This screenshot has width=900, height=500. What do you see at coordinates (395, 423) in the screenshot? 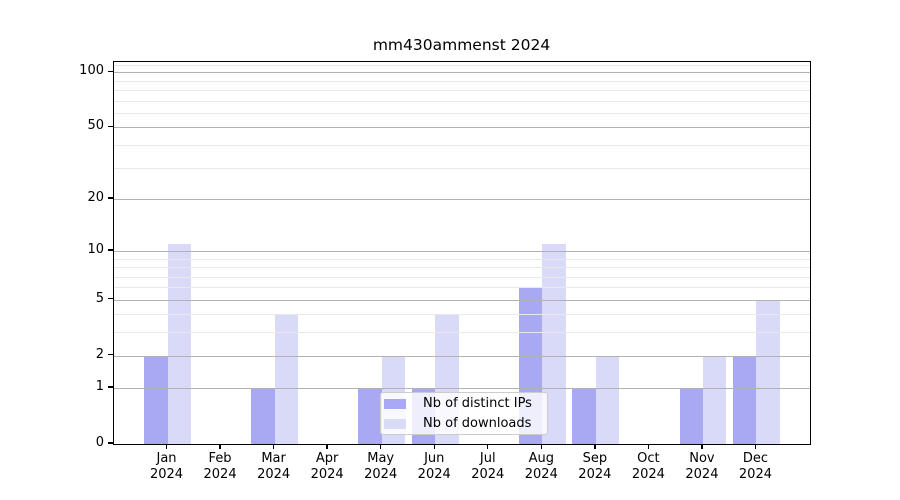
I see `legend-swatch-downloads` at bounding box center [395, 423].